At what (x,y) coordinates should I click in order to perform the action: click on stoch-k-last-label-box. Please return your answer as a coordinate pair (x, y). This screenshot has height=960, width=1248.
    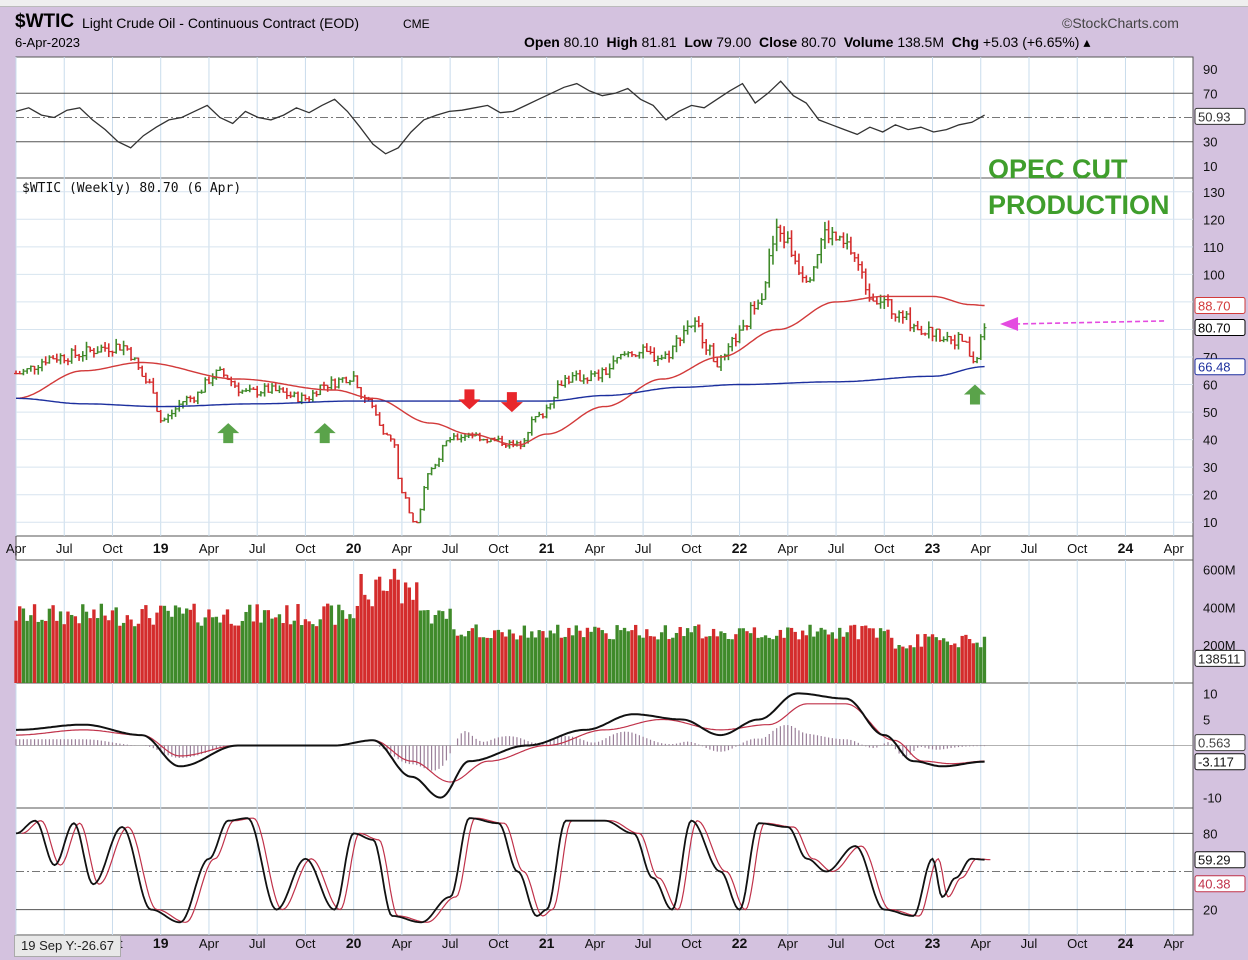
    Looking at the image, I should click on (1220, 860).